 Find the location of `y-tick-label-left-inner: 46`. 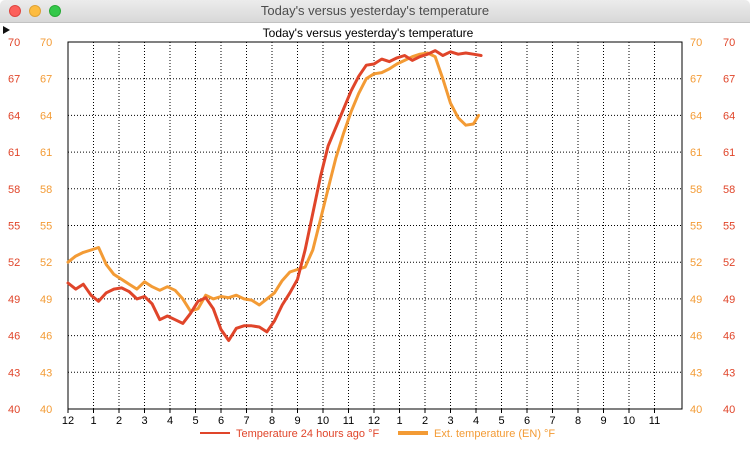

y-tick-label-left-inner: 46 is located at coordinates (46, 337).